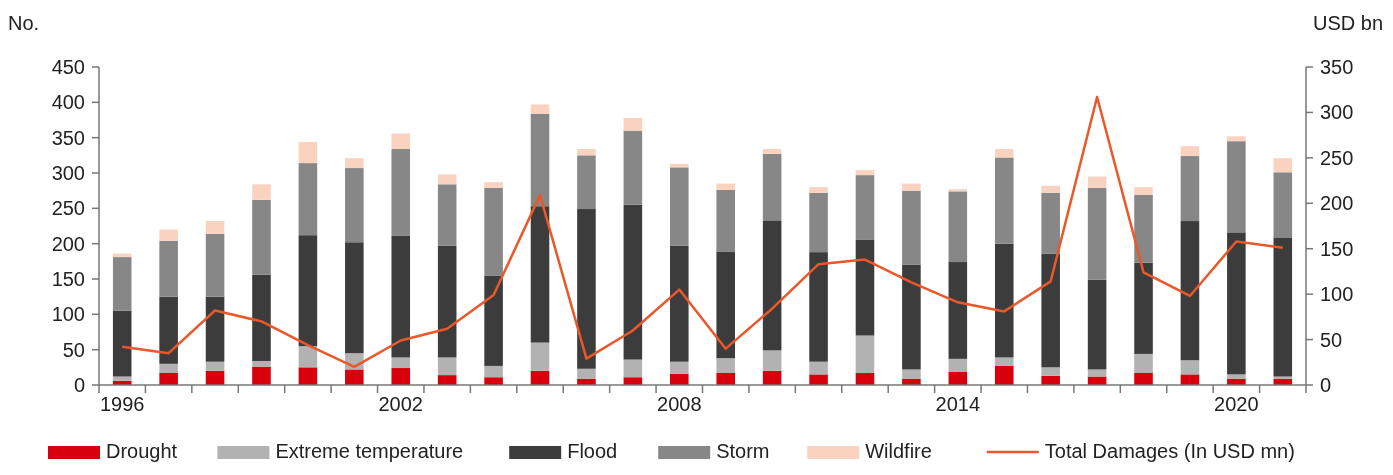 The height and width of the screenshot is (475, 1393). What do you see at coordinates (79, 385) in the screenshot?
I see `y-tick-label: 0` at bounding box center [79, 385].